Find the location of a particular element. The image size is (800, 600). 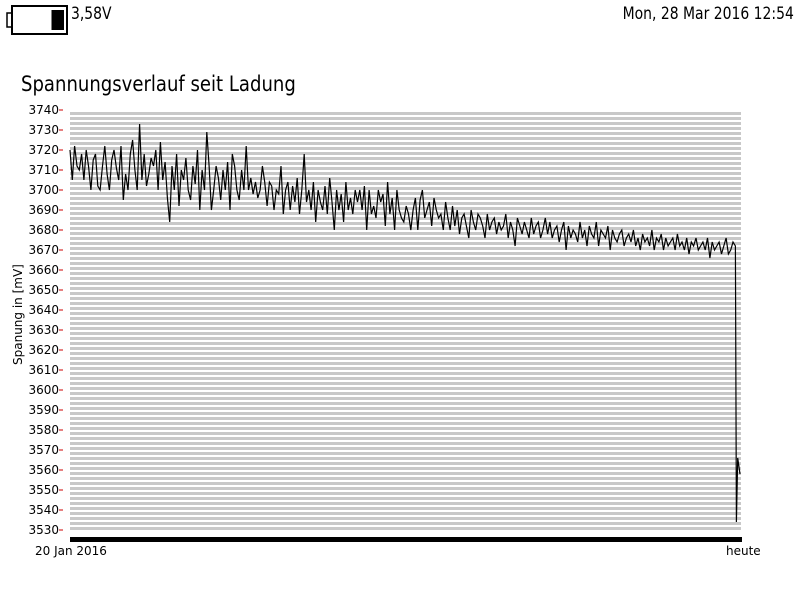

y-tick-label: 3540 is located at coordinates (43, 510).